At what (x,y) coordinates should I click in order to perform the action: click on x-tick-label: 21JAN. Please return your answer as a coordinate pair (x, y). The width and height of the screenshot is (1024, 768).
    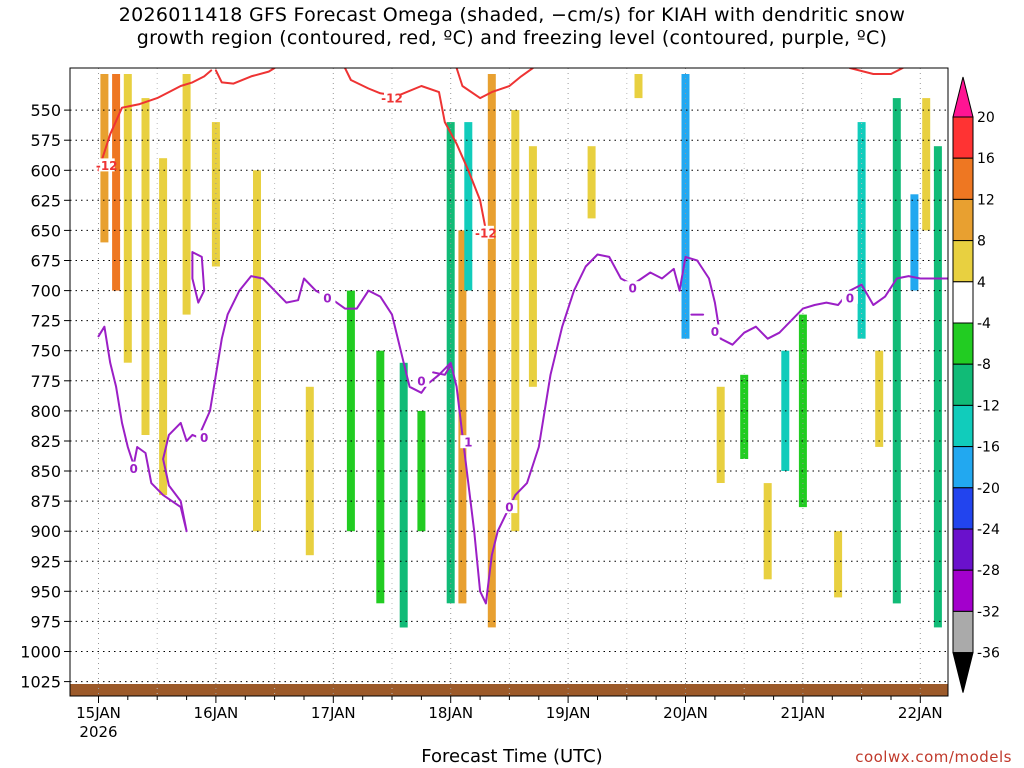
    Looking at the image, I should click on (803, 713).